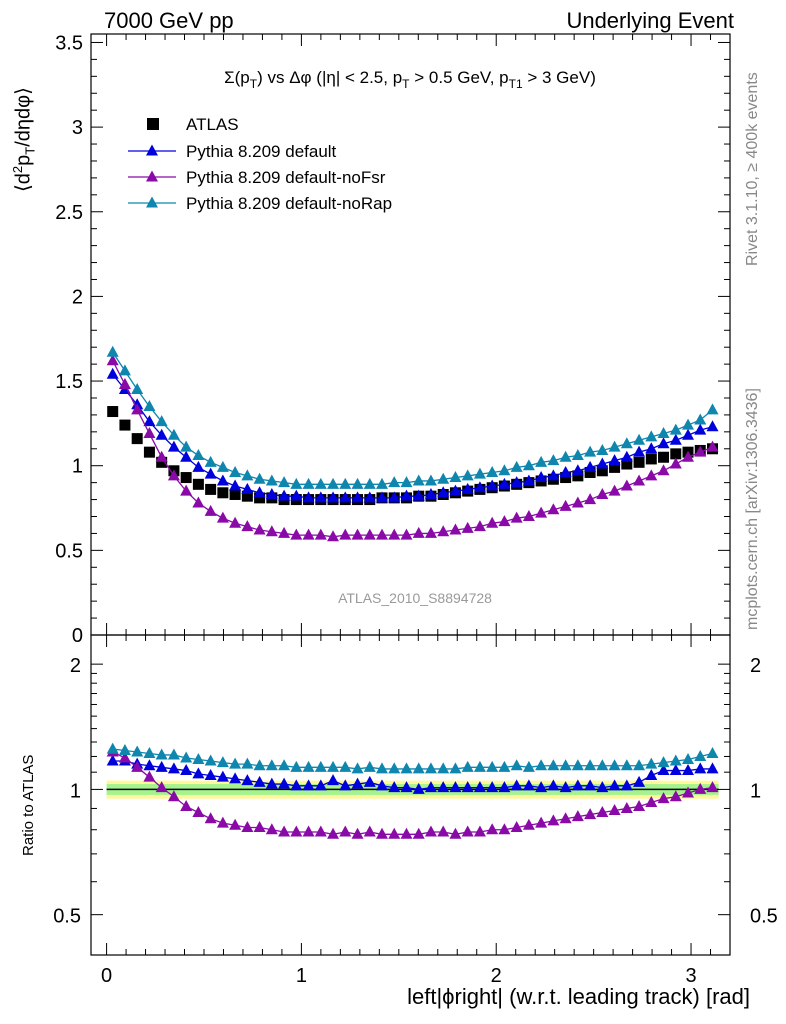 Image resolution: width=786 pixels, height=1024 pixels. I want to click on legend-marker-nofsr, so click(152, 176).